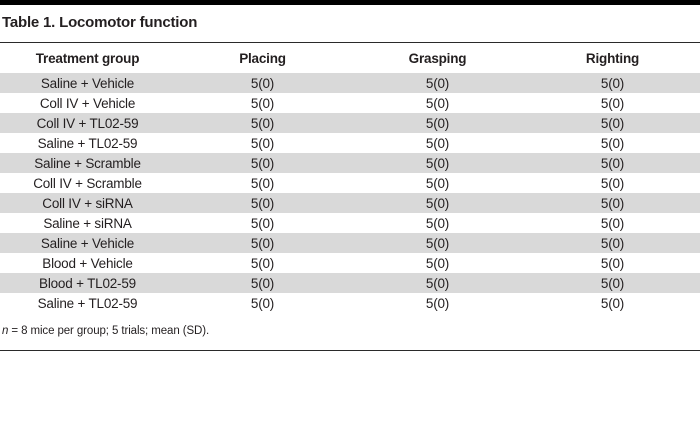 The image size is (700, 424). Describe the element at coordinates (350, 263) in the screenshot. I see `table-row: Blood + Vehicle 5(0) 5(0) 5(0)` at that location.